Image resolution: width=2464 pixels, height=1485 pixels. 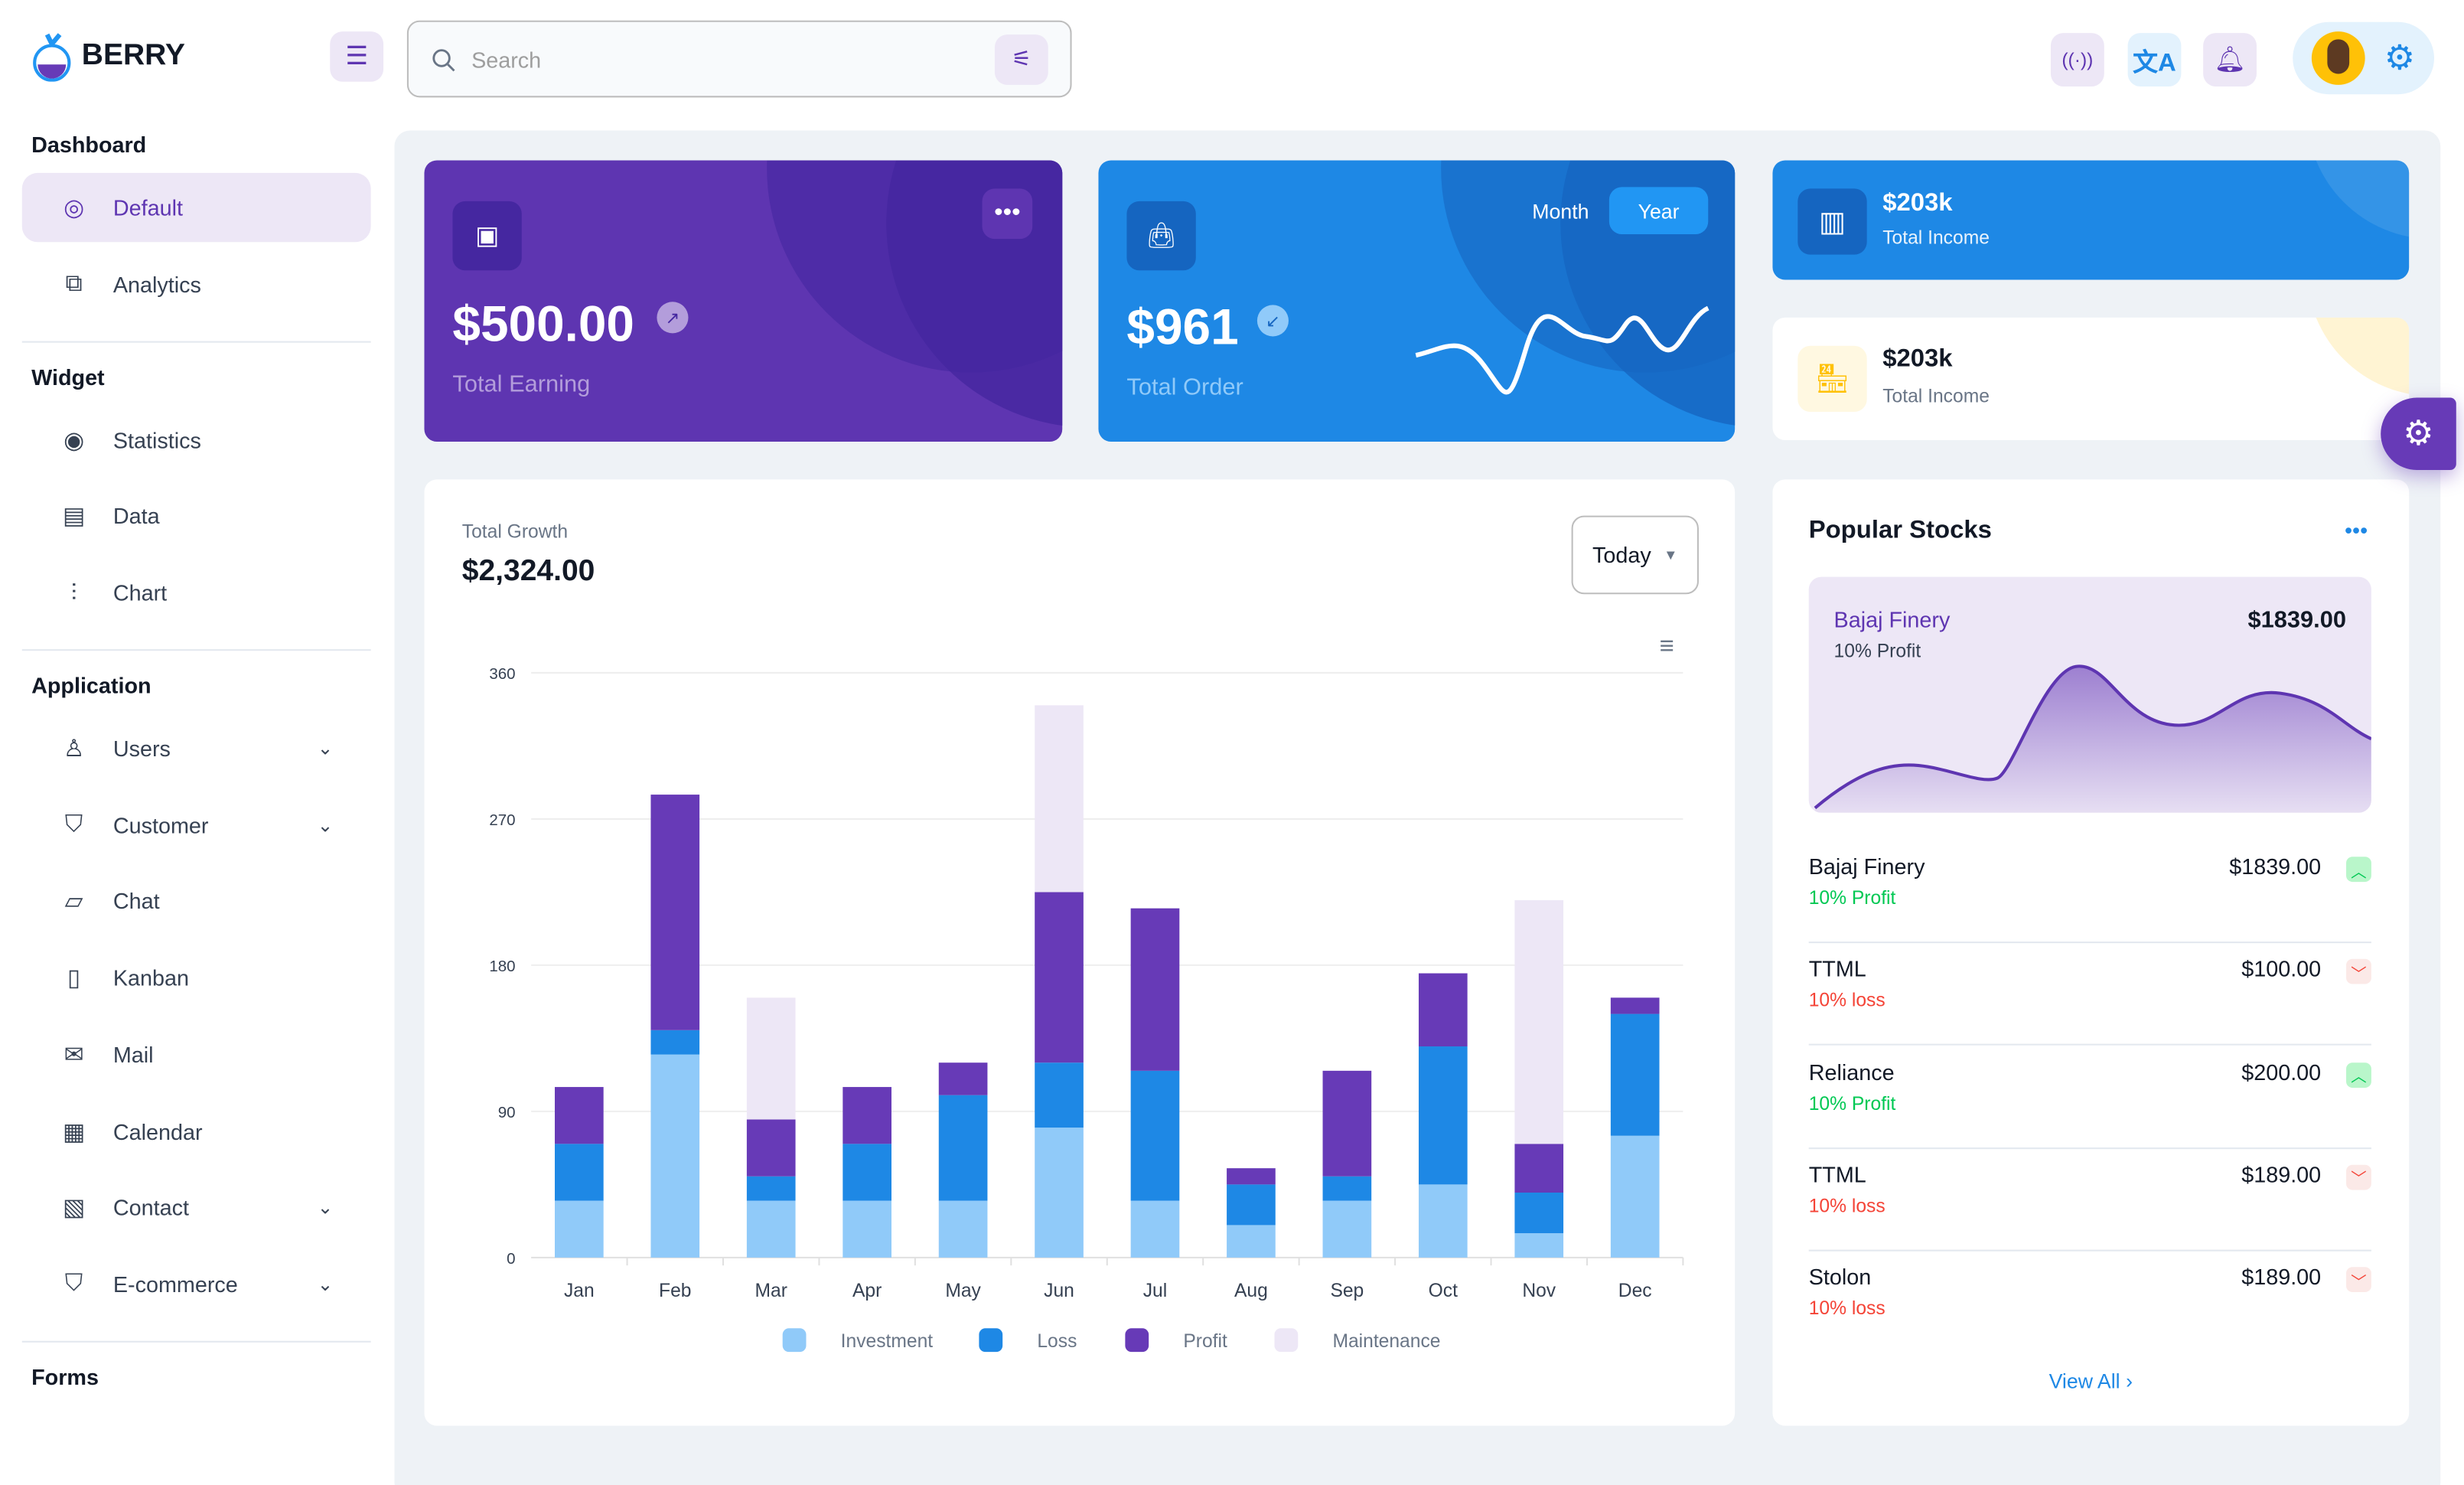 What do you see at coordinates (1658, 210) in the screenshot?
I see `tab-year: Year` at bounding box center [1658, 210].